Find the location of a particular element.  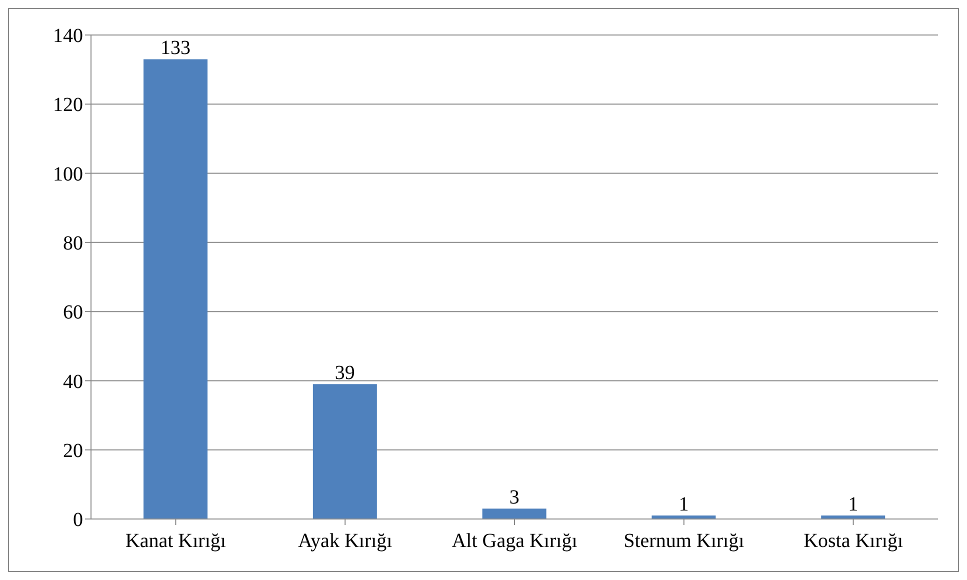

y-tick-label: 140 is located at coordinates (68, 36).